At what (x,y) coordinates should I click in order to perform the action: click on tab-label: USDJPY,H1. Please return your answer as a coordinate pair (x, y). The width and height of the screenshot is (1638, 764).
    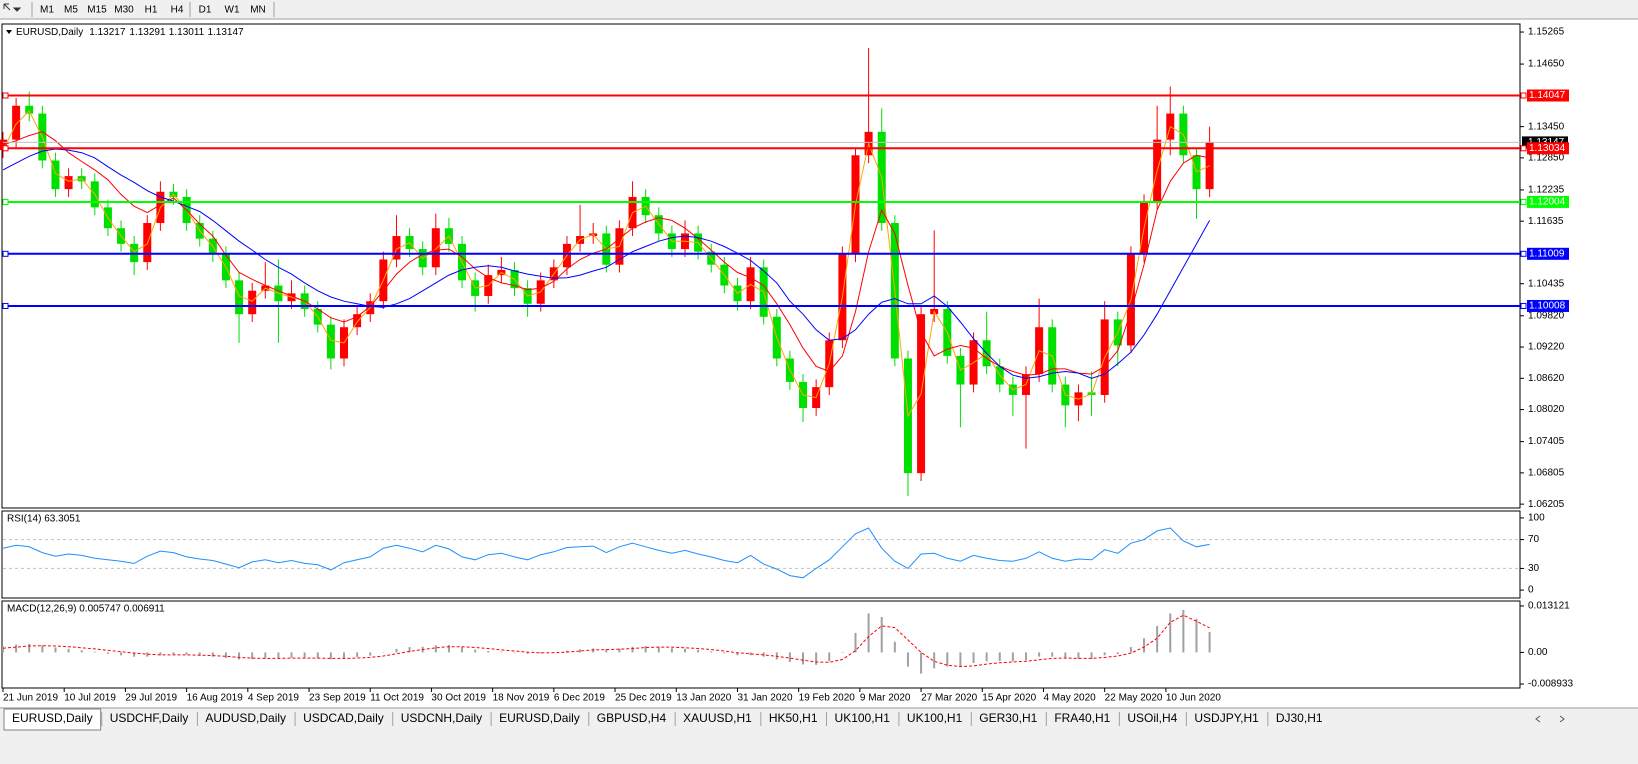
    Looking at the image, I should click on (1226, 718).